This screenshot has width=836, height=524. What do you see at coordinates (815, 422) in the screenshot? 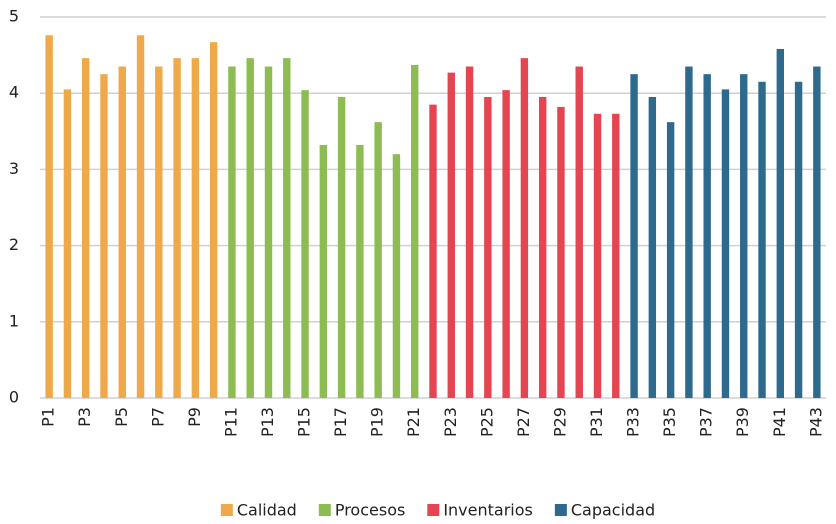
I see `x-tick-label: P43` at bounding box center [815, 422].